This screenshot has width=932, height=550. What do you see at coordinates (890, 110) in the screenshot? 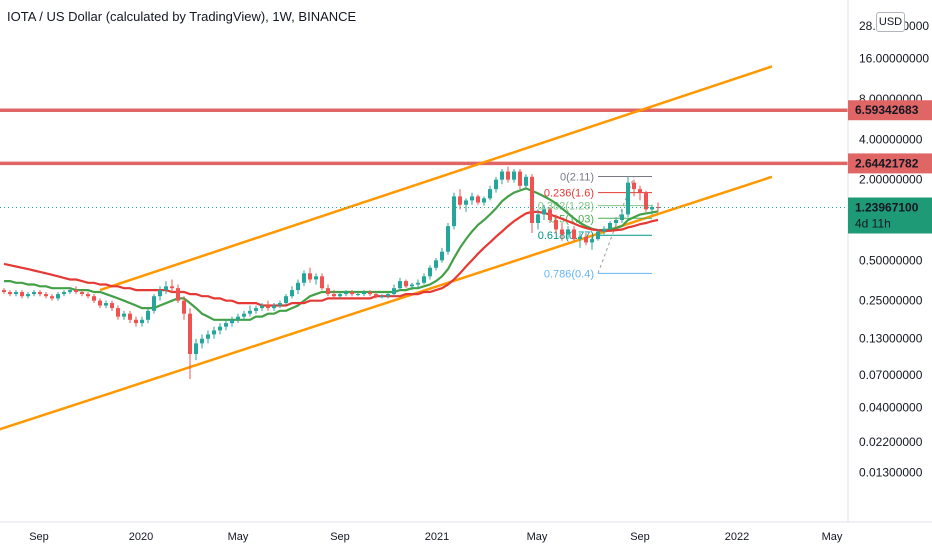
I see `resistance-price-badge: 6.59342683` at bounding box center [890, 110].